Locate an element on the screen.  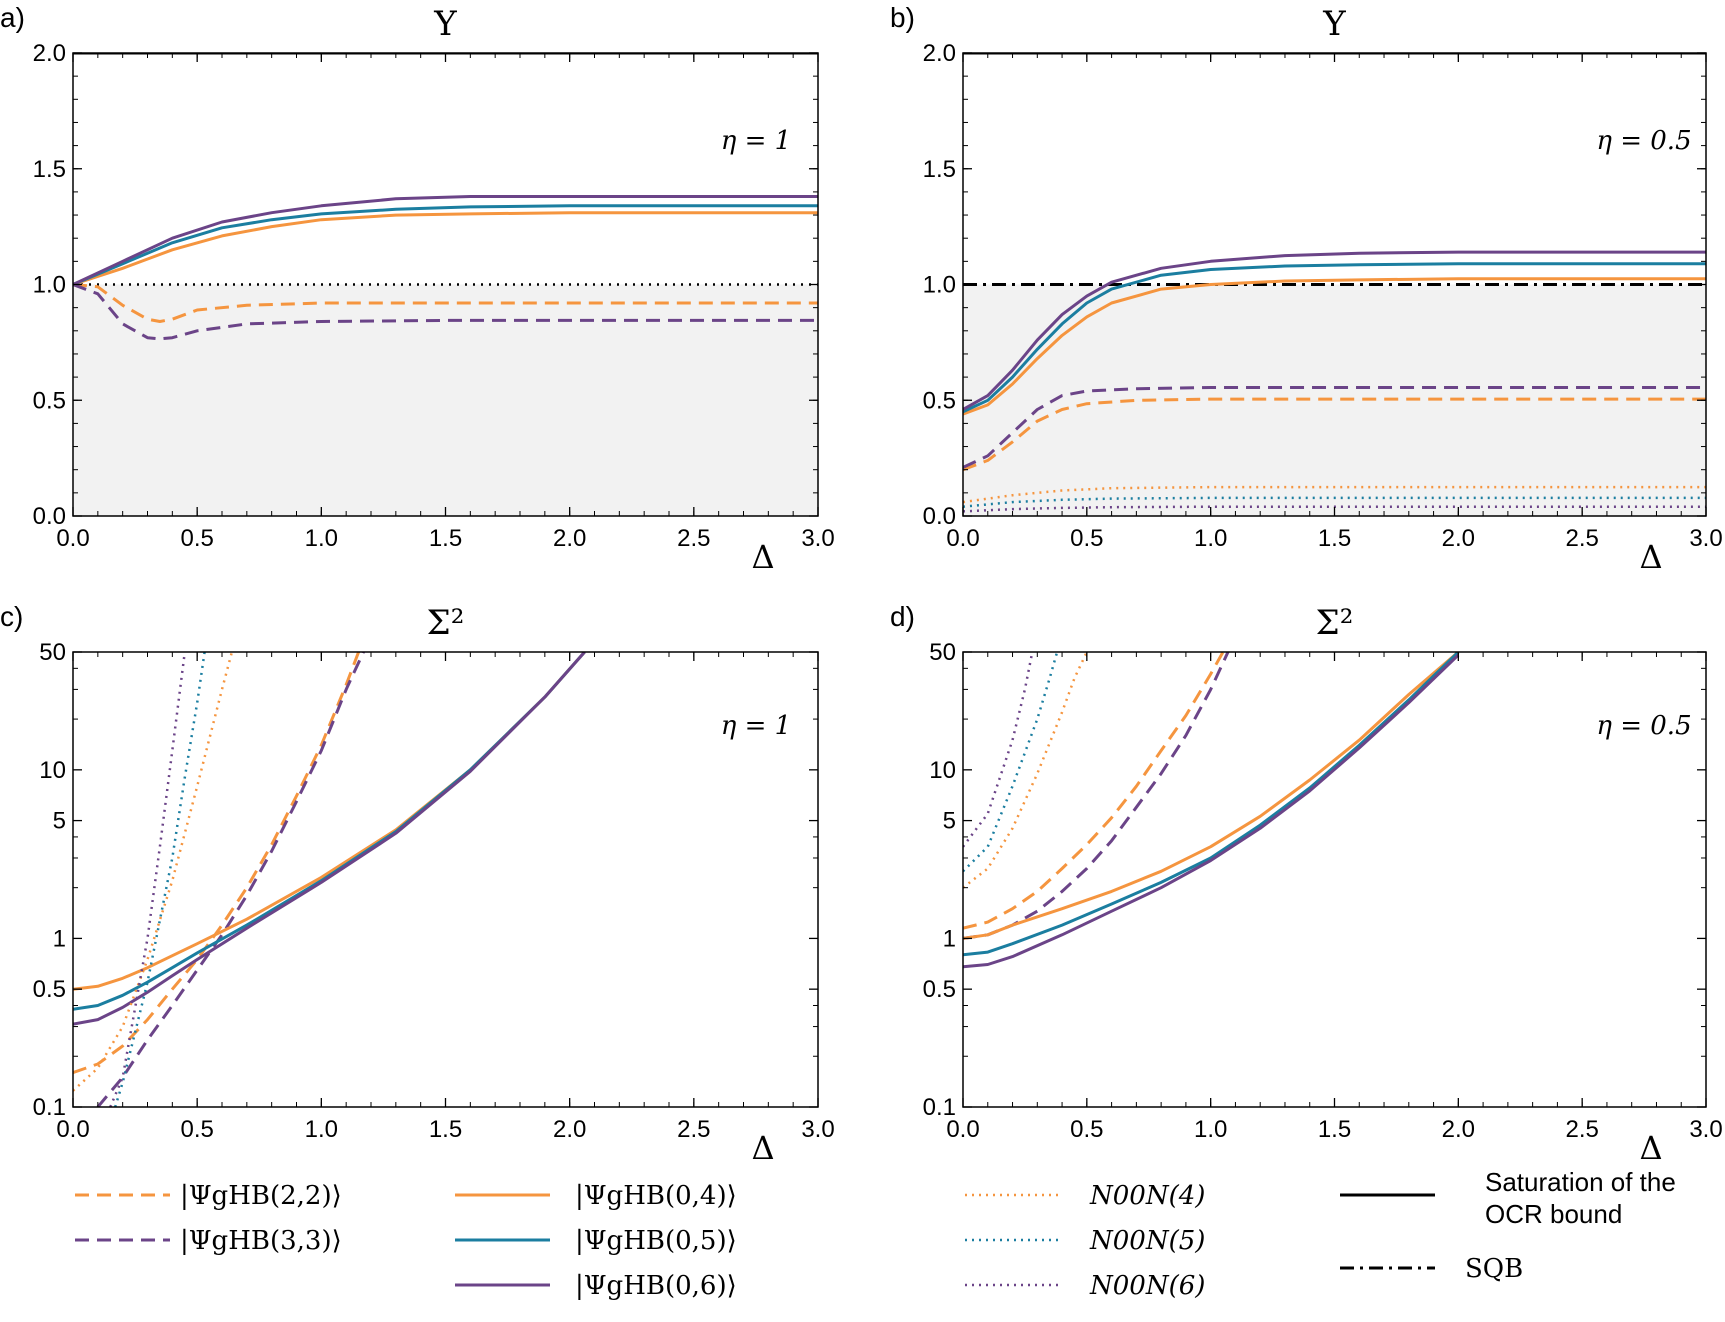
legend-label-2: |ΨgHB(3,3)⟩ is located at coordinates (261, 1241).